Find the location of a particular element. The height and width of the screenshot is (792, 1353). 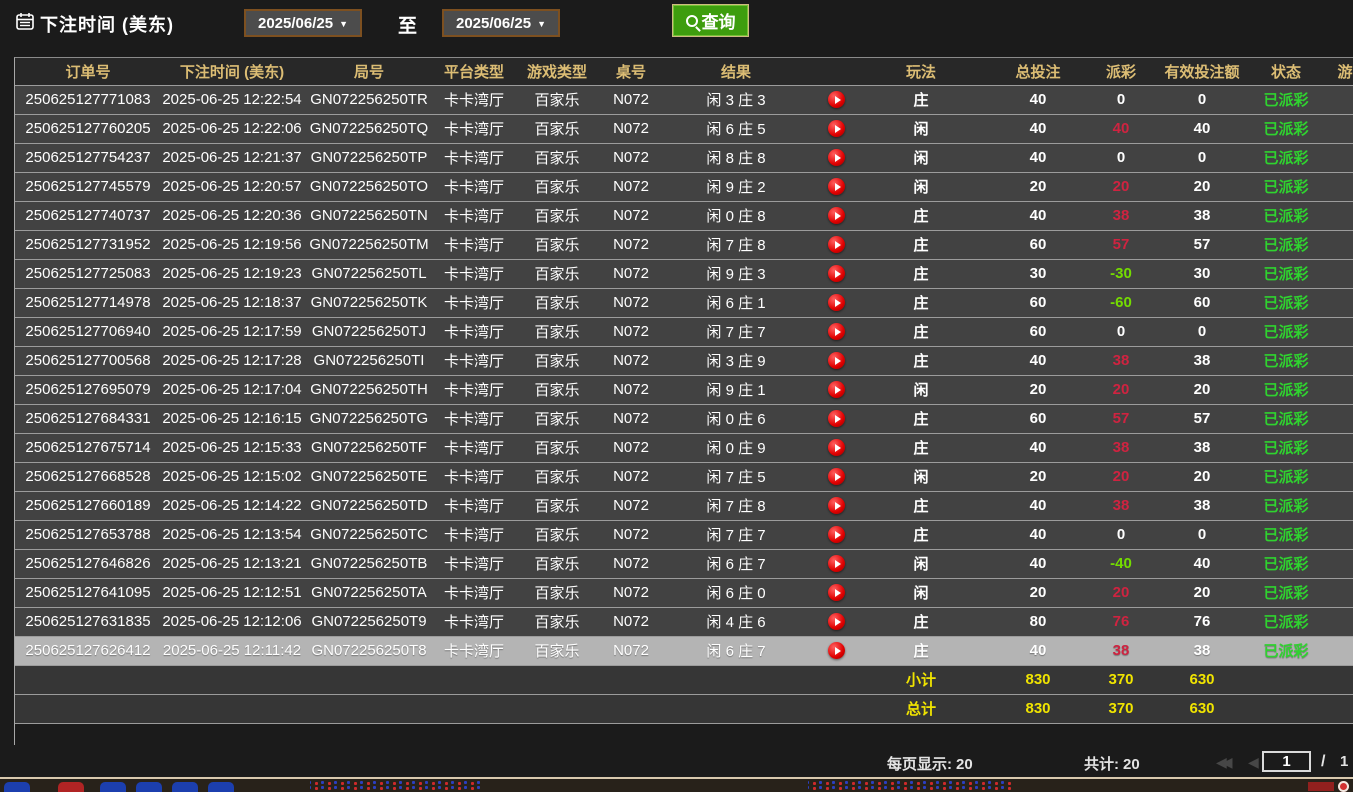

order-no: 250625127754237 is located at coordinates (88, 158).